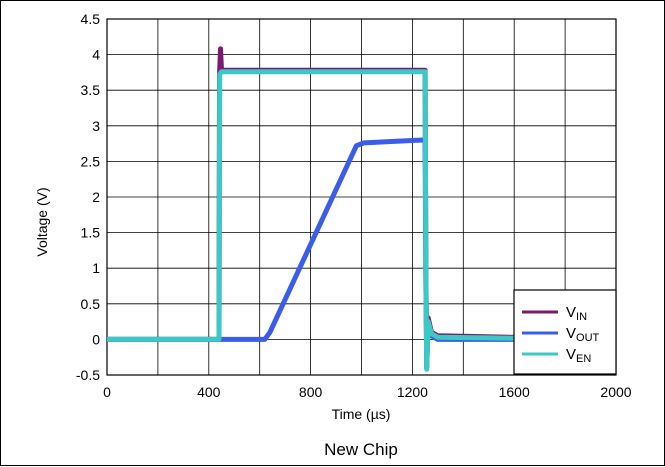  What do you see at coordinates (96, 268) in the screenshot?
I see `y-tick-label: 1` at bounding box center [96, 268].